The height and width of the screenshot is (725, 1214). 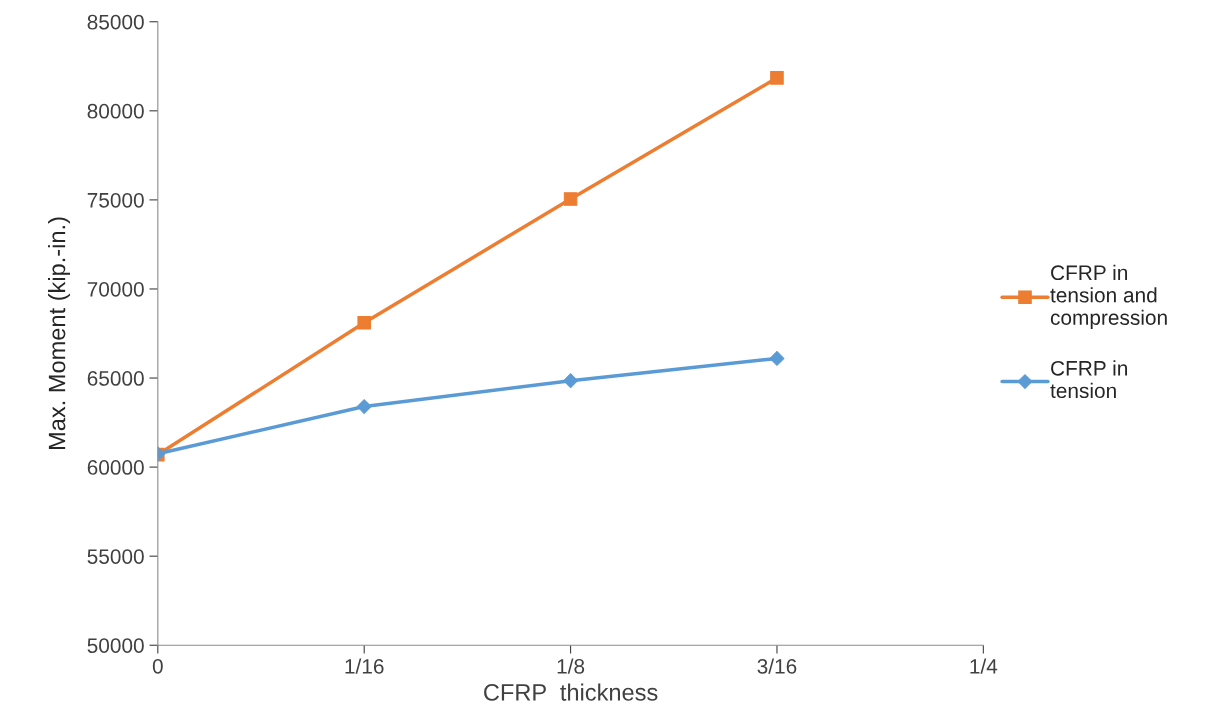 I want to click on y-tick-label: 70000, so click(x=115, y=289).